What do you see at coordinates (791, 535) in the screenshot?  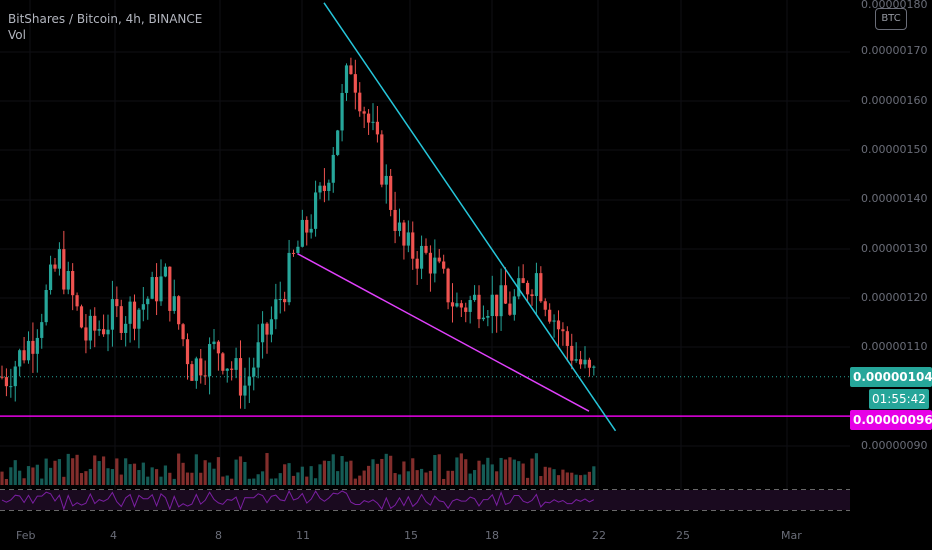 I see `x-tick-label: Mar` at bounding box center [791, 535].